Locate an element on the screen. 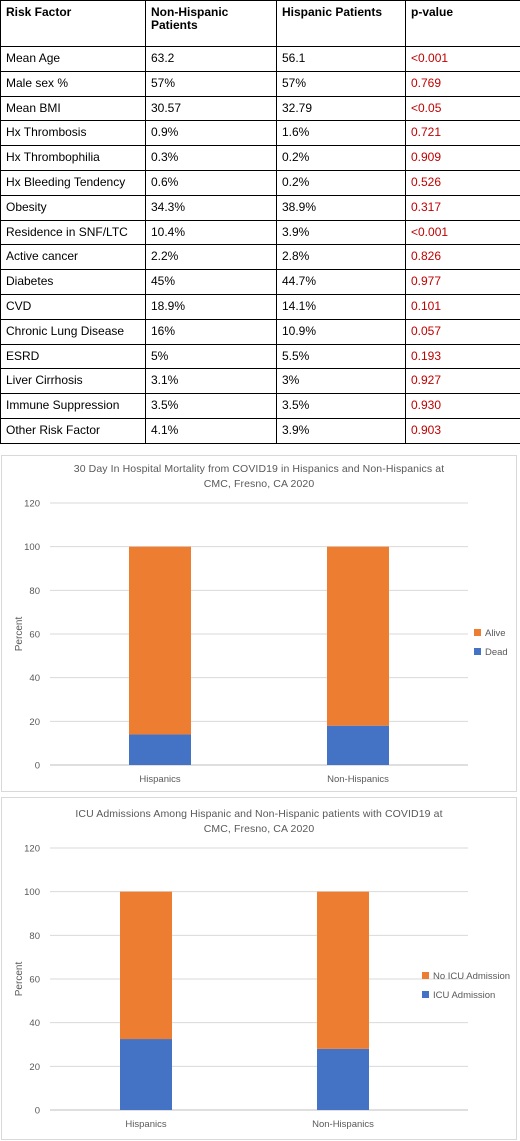 The height and width of the screenshot is (1141, 520). bar-dead is located at coordinates (160, 749).